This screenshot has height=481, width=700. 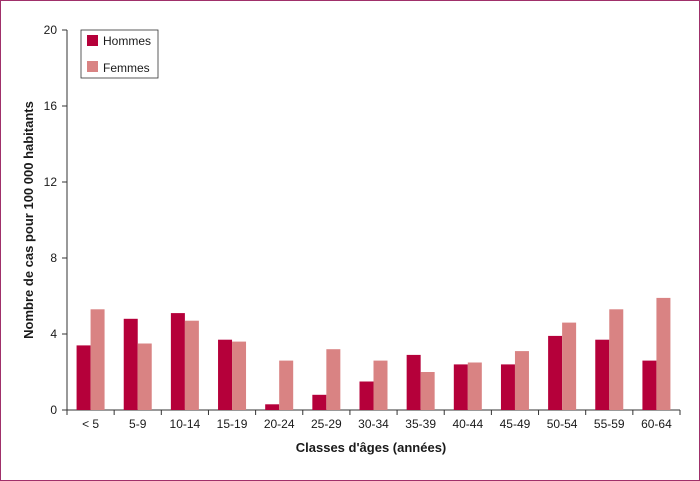 I want to click on x-tick-label: 15-19, so click(x=232, y=424).